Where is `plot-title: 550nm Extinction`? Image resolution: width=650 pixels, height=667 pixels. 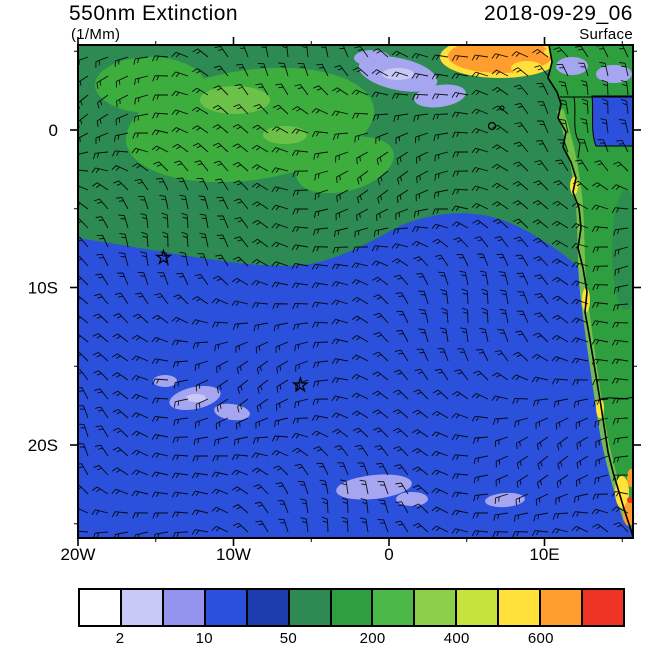
plot-title: 550nm Extinction is located at coordinates (154, 13).